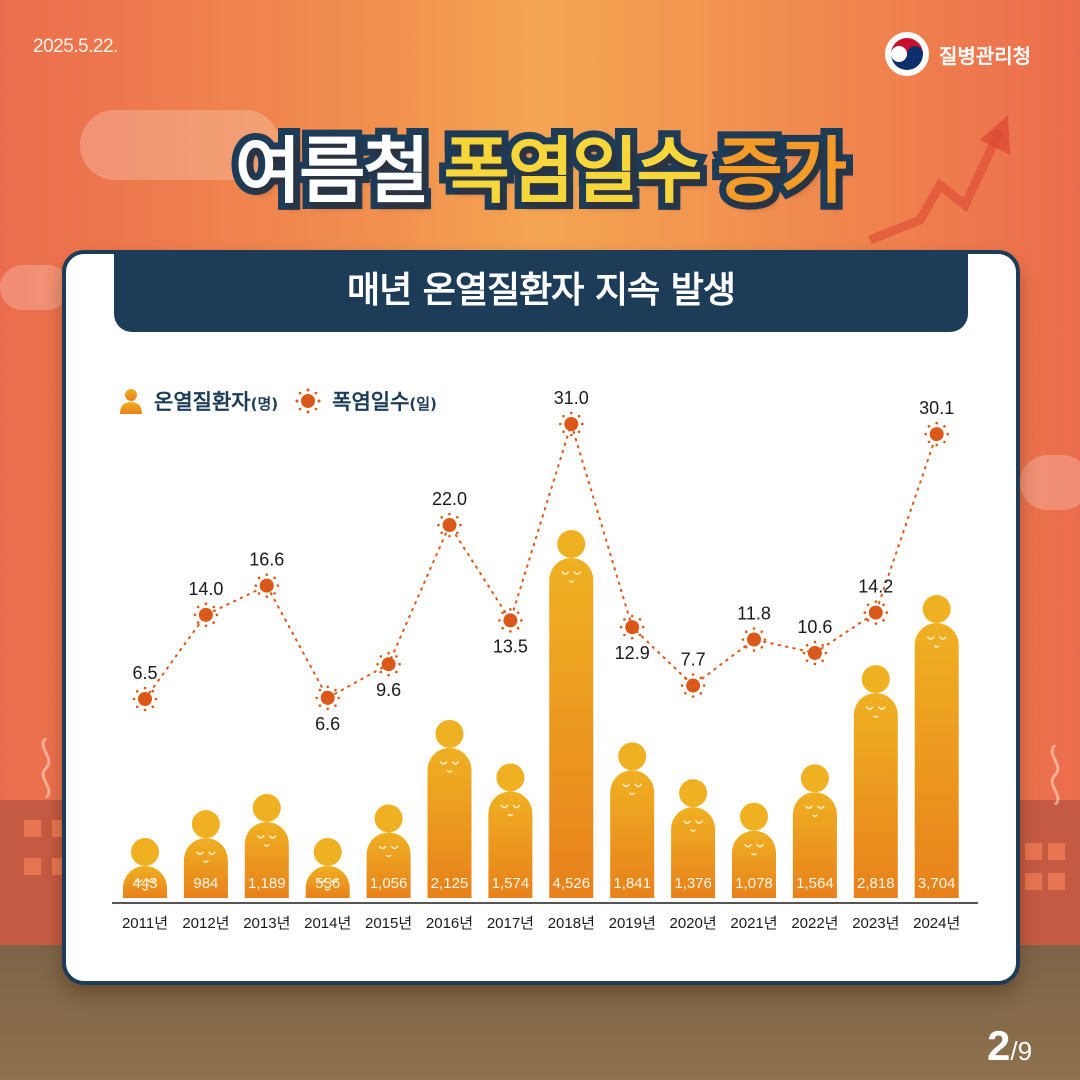  What do you see at coordinates (936, 408) in the screenshot?
I see `line-value-label: 30.1` at bounding box center [936, 408].